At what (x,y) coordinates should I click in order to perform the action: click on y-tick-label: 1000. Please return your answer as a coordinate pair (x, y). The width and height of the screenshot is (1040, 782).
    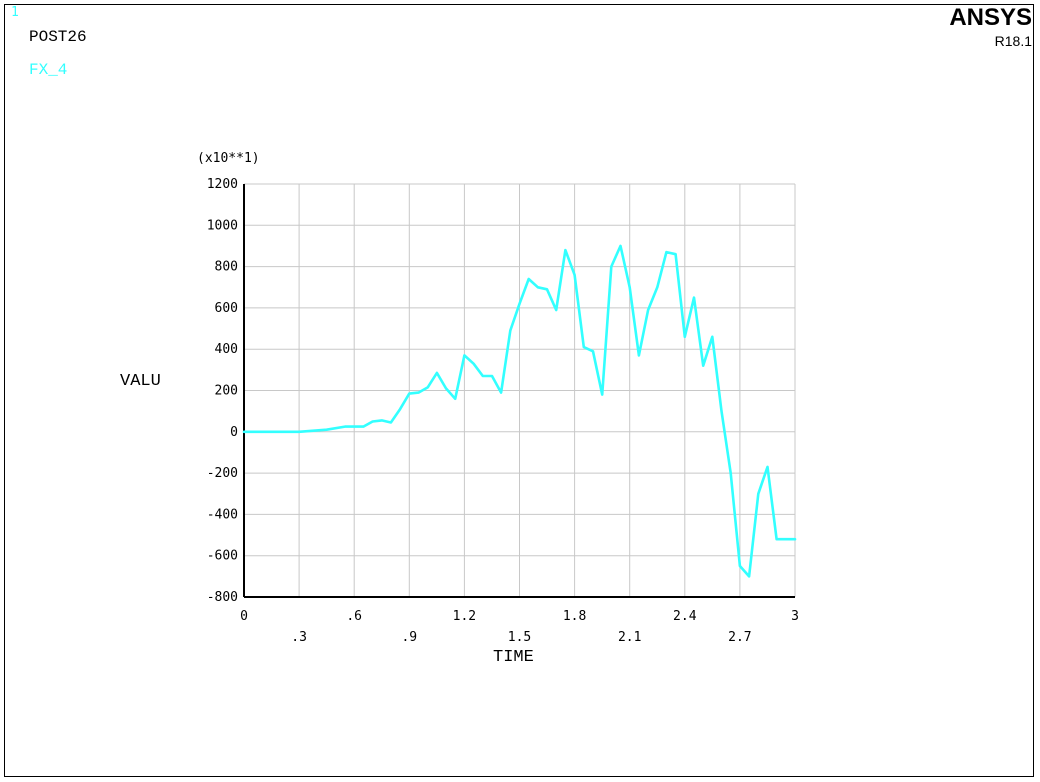
    Looking at the image, I should click on (222, 225).